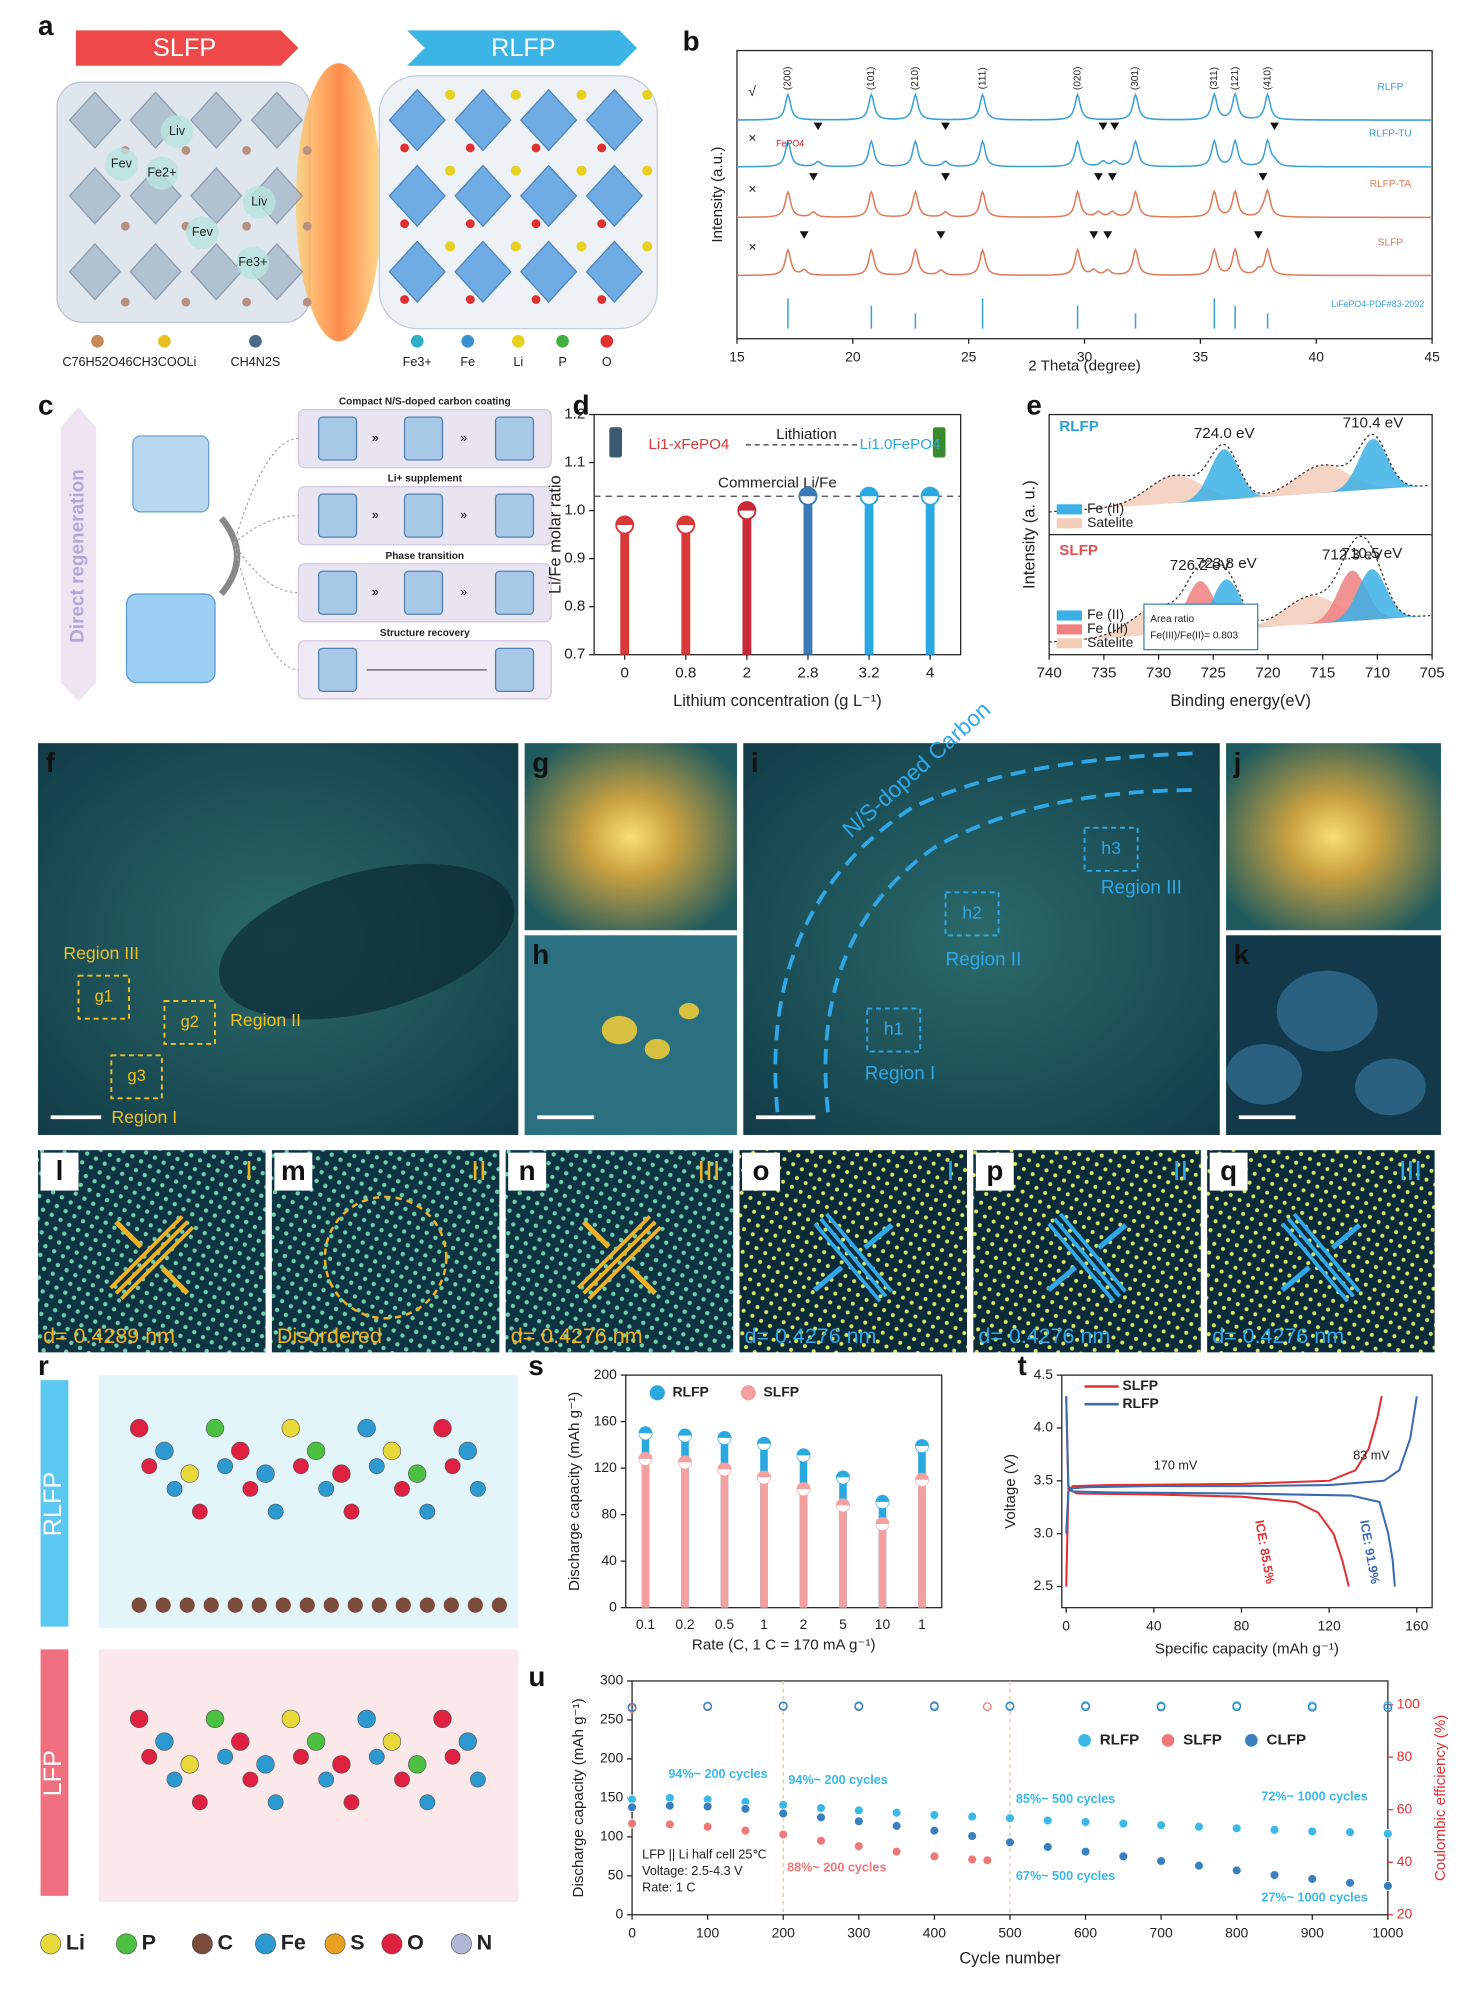  What do you see at coordinates (1077, 79) in the screenshot?
I see `hkl-label: (020)` at bounding box center [1077, 79].